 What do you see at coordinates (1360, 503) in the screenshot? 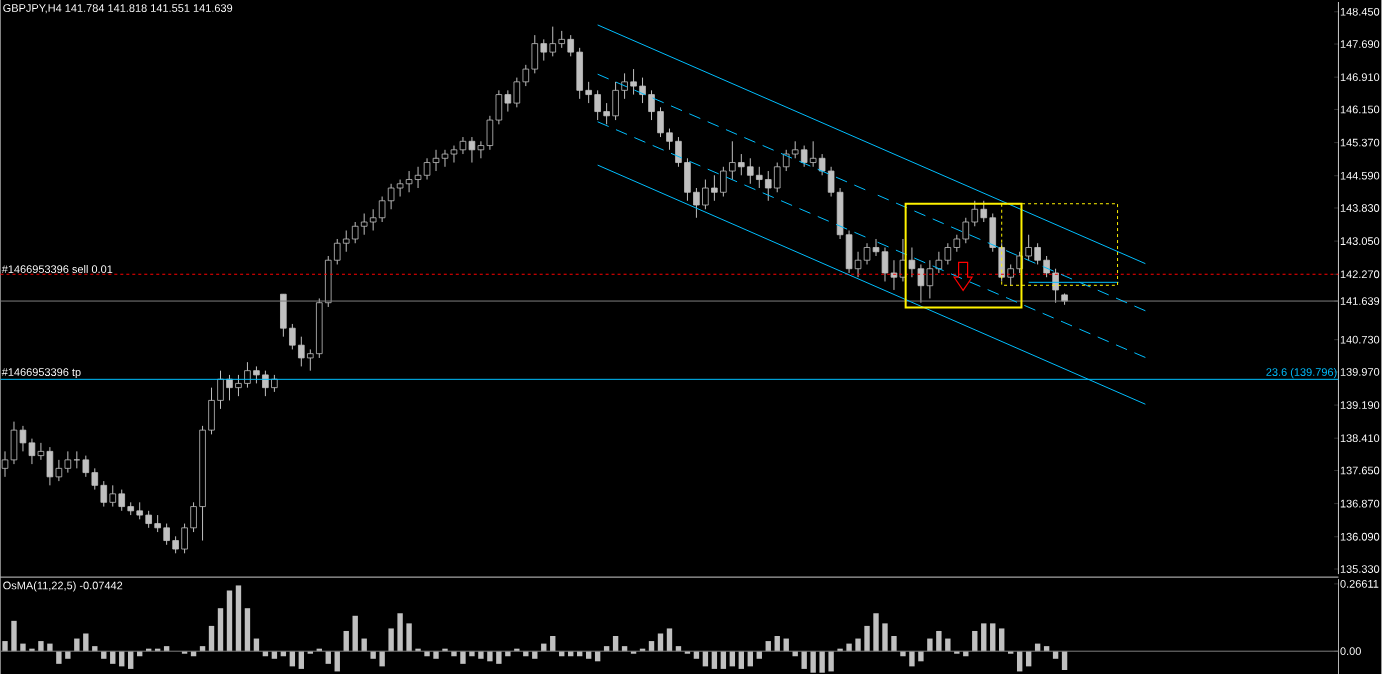
I see `y-tick-label: 136.870` at bounding box center [1360, 503].